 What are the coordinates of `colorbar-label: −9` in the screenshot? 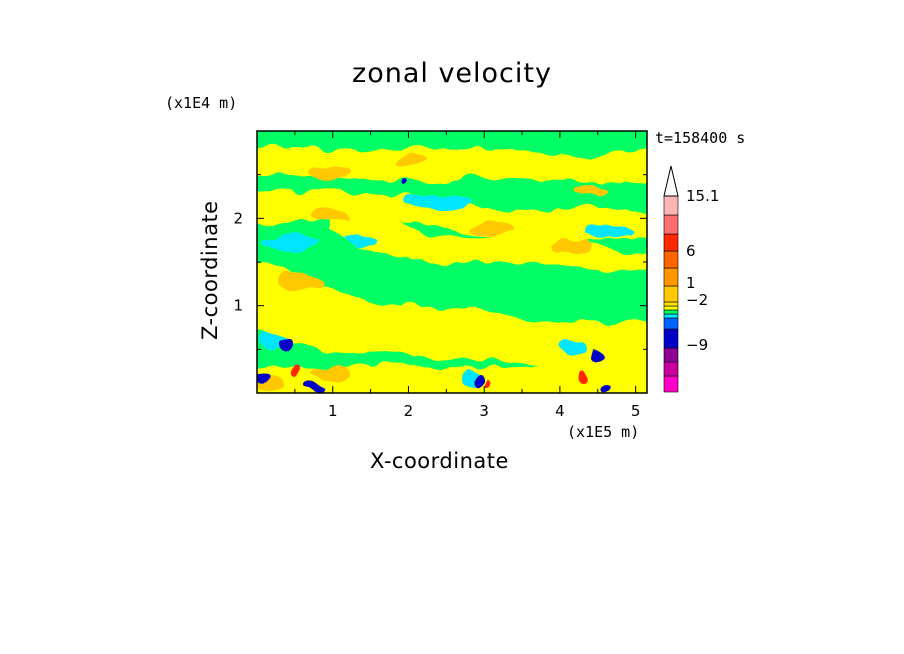 It's located at (697, 345).